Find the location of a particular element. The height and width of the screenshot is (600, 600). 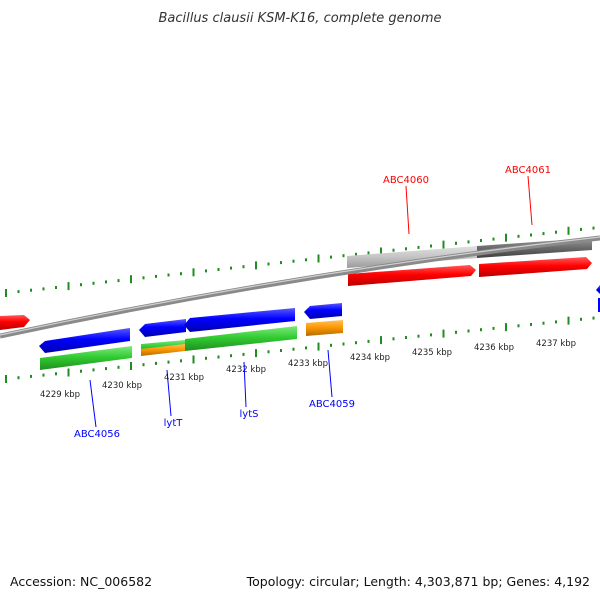

lytS-green-feature is located at coordinates (241, 338).